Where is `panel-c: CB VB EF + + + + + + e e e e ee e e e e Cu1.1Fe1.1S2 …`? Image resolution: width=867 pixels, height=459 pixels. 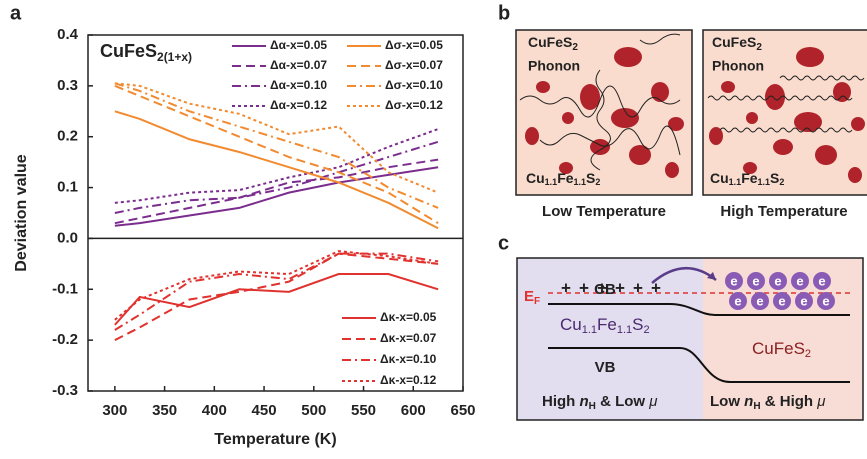 panel-c: CB VB EF + + + + + + e e e e ee e e e e Cu1.1Fe1.1S2 … is located at coordinates (690, 339).